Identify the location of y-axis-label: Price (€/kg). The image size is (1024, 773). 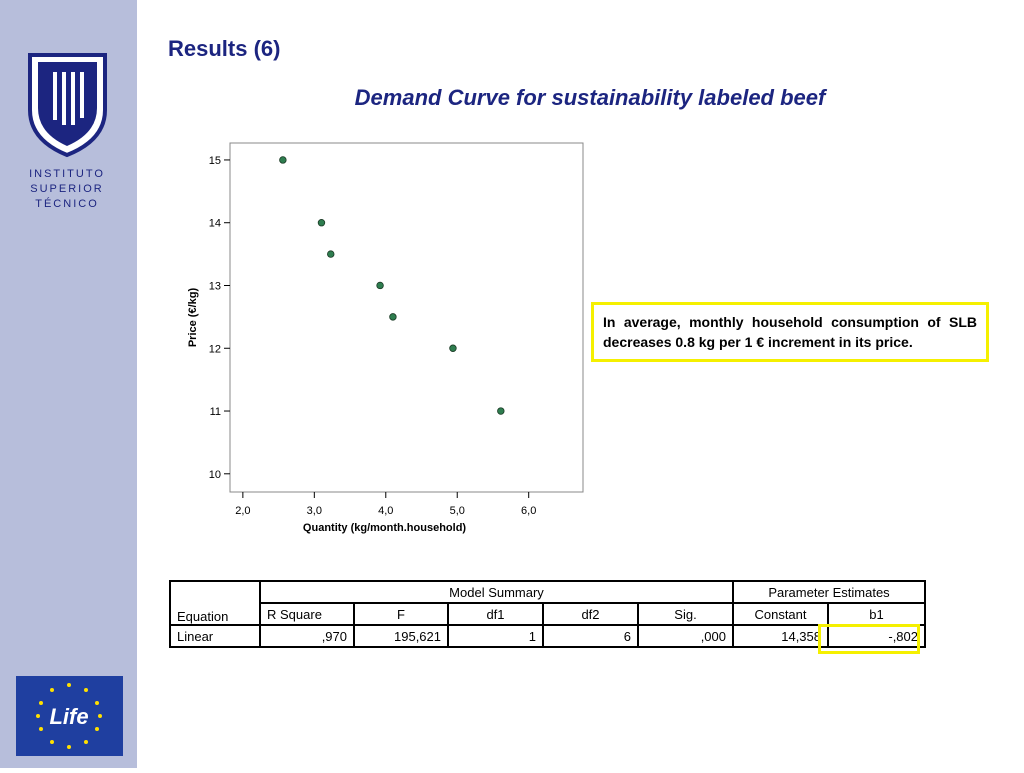
(193, 318).